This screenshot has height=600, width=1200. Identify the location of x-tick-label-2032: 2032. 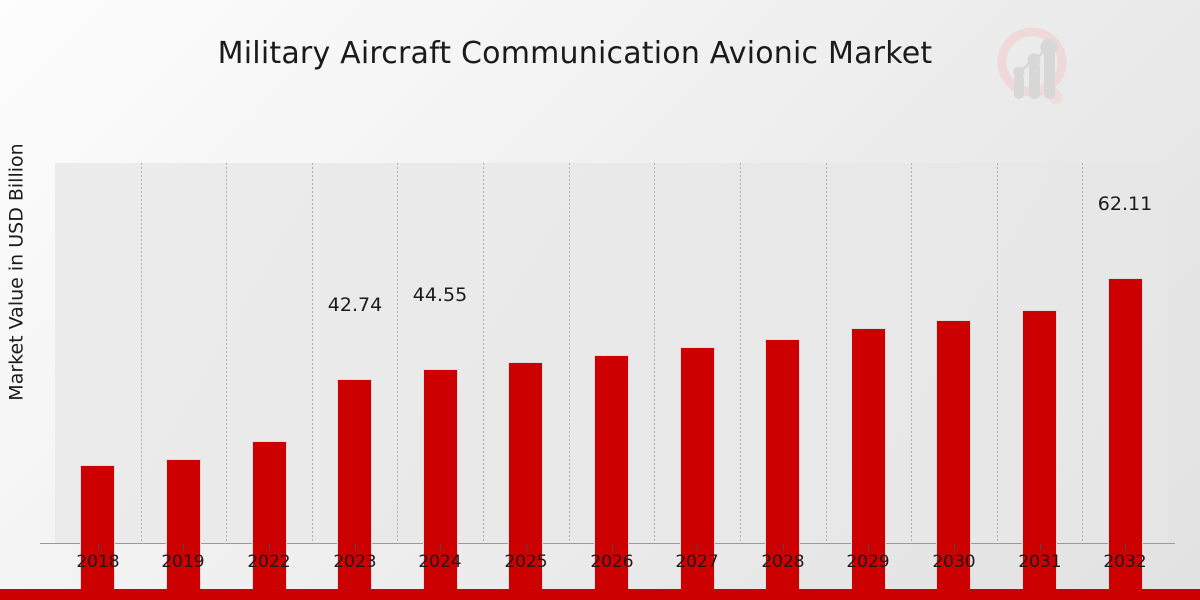
(1125, 562).